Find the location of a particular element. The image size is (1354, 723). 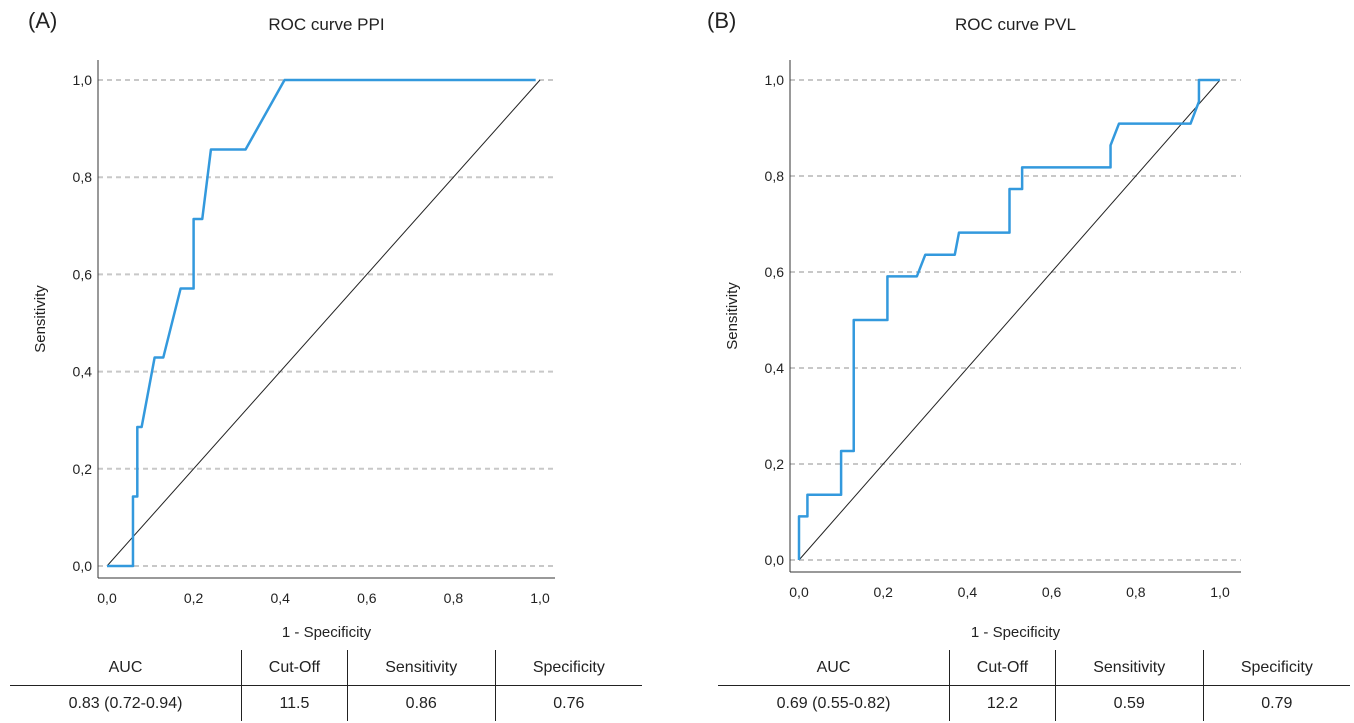

table-cell: 0.76 is located at coordinates (568, 703).